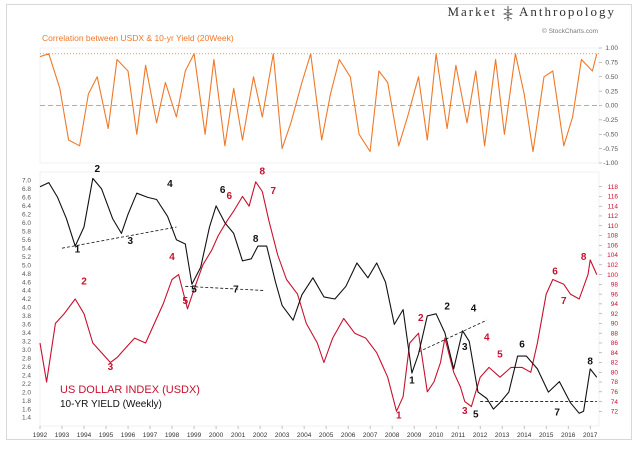 The width and height of the screenshot is (640, 450). I want to click on yield-axis-tick-label: 2.6, so click(26, 367).